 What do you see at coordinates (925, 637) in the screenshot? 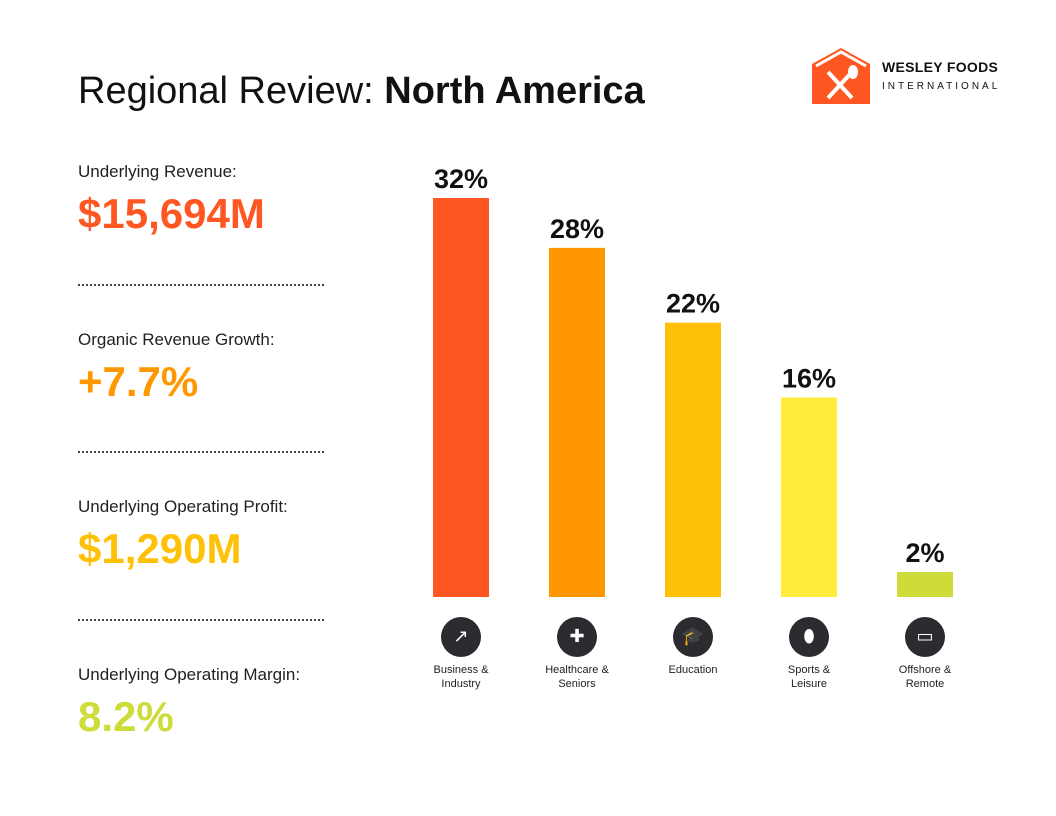
I see `laptop-icon: ▭` at bounding box center [925, 637].